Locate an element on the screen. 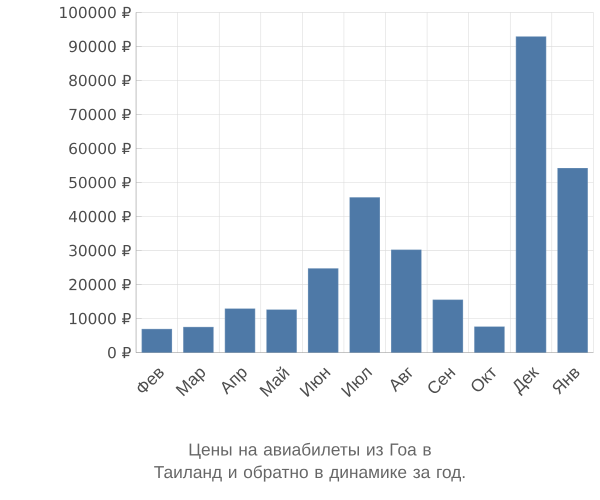 Image resolution: width=600 pixels, height=500 pixels. y-tick-label: 90000 ₽ is located at coordinates (100, 46).